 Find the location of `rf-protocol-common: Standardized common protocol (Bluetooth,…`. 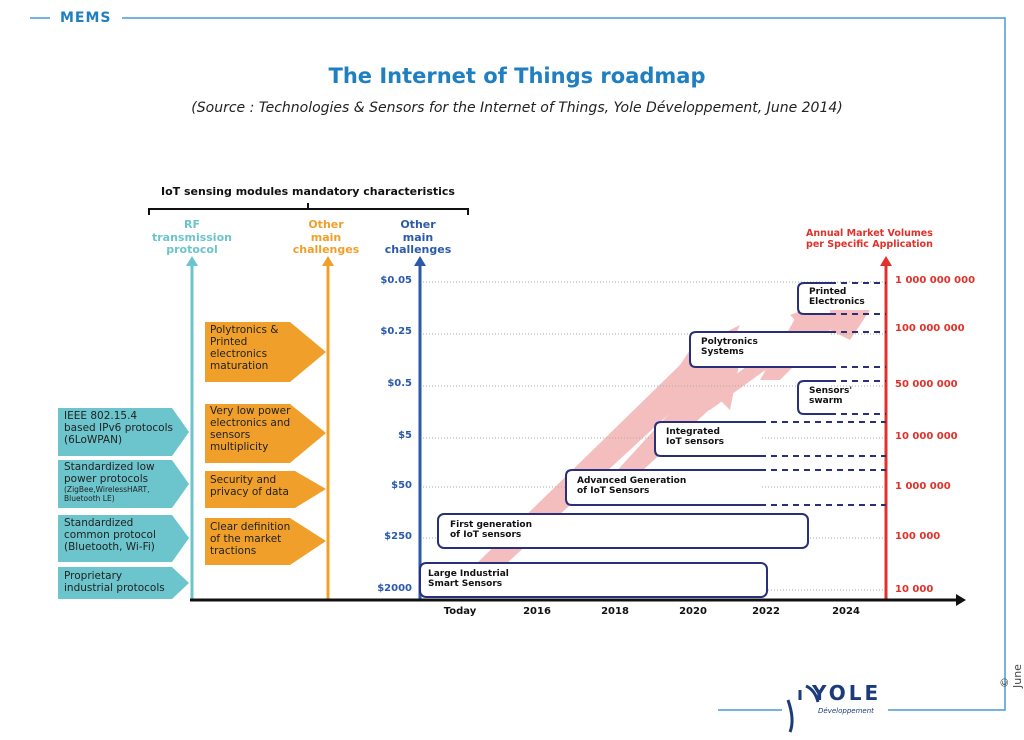

rf-protocol-common: Standardized common protocol (Bluetooth,… is located at coordinates (110, 535).